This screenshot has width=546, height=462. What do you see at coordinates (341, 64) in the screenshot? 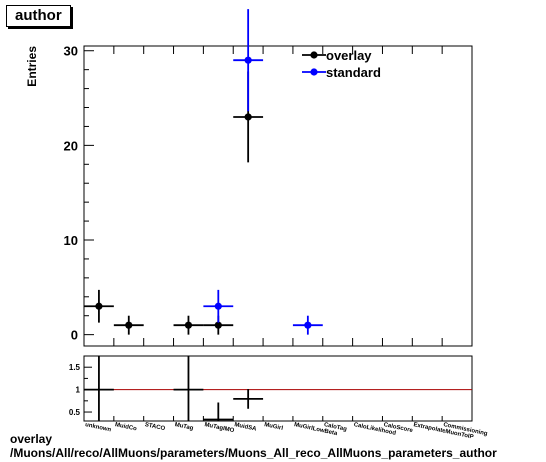
I see `legend: overlay standard` at bounding box center [341, 64].